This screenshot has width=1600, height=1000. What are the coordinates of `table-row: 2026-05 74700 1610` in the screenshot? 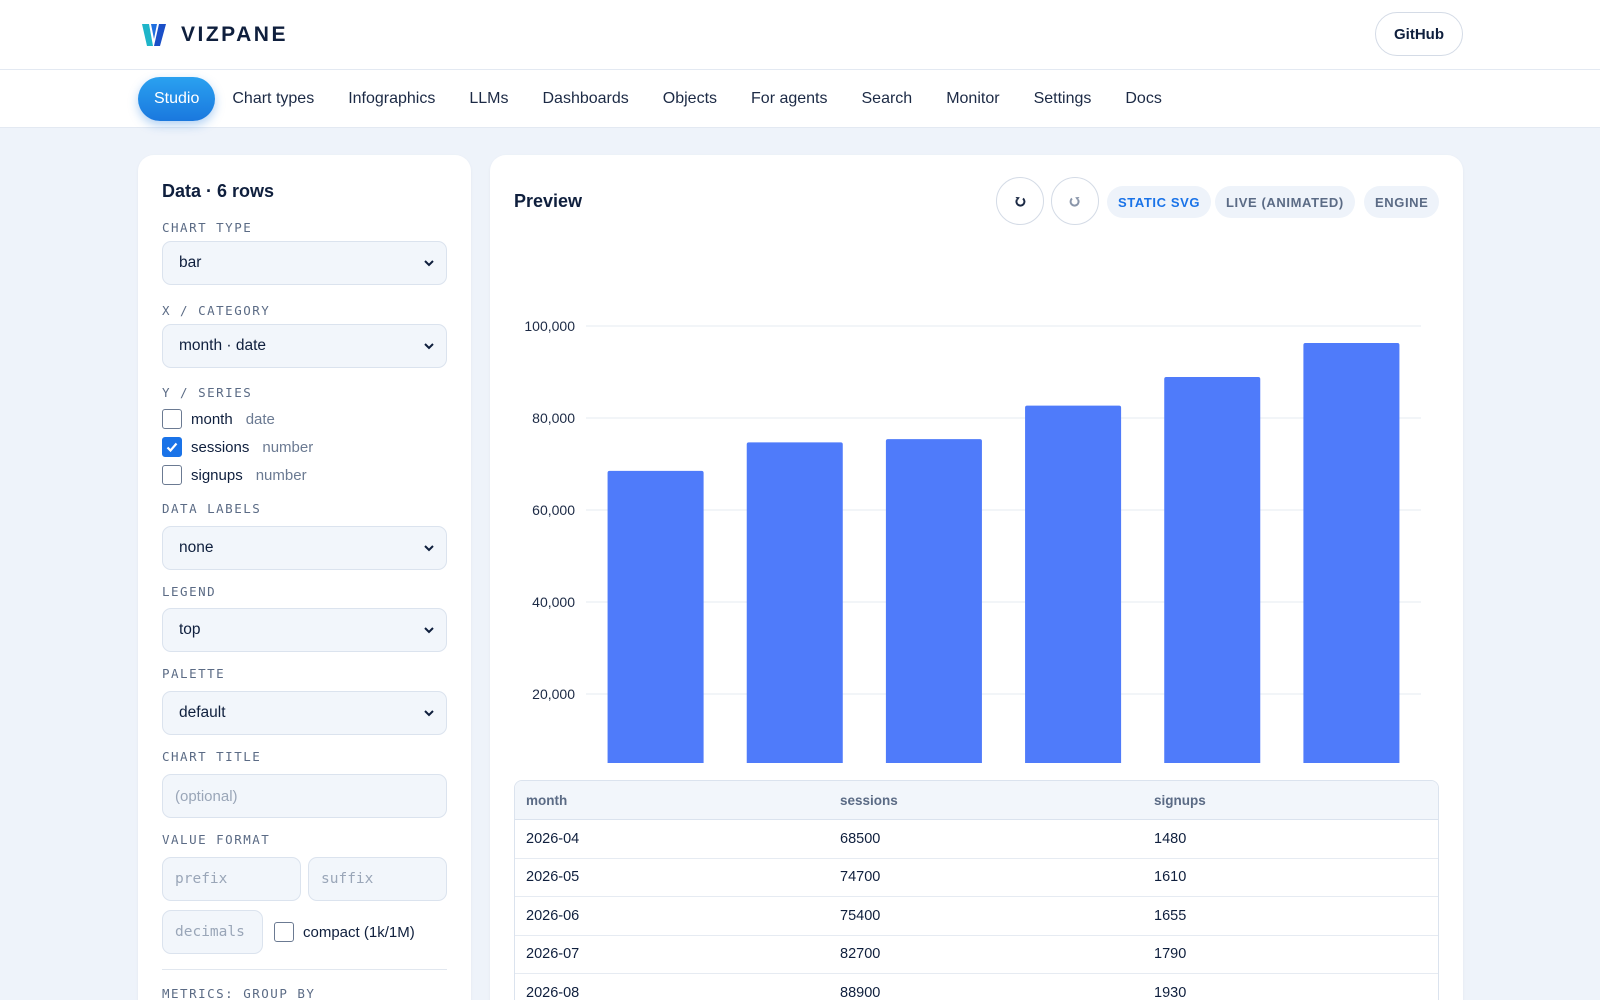 It's located at (976, 877).